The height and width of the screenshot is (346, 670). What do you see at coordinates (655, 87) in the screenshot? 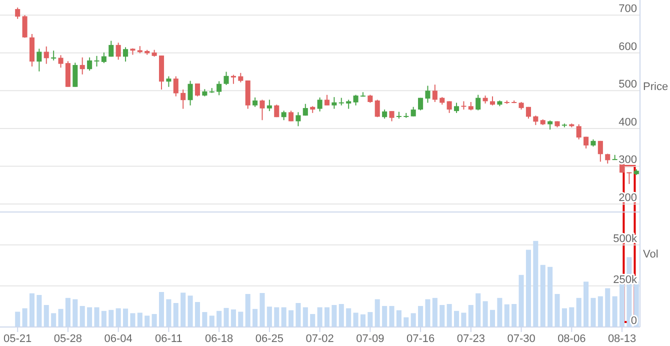
I see `y-axis-title: Price` at bounding box center [655, 87].